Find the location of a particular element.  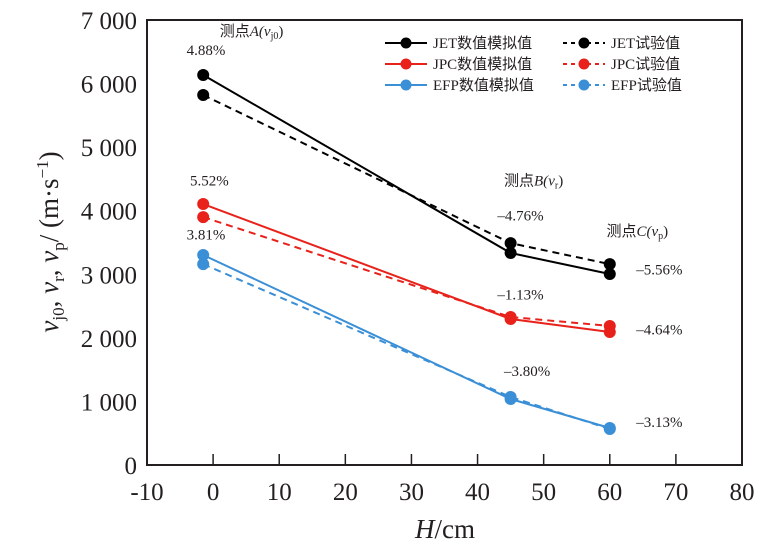

x-tick-label: 0 is located at coordinates (213, 492).